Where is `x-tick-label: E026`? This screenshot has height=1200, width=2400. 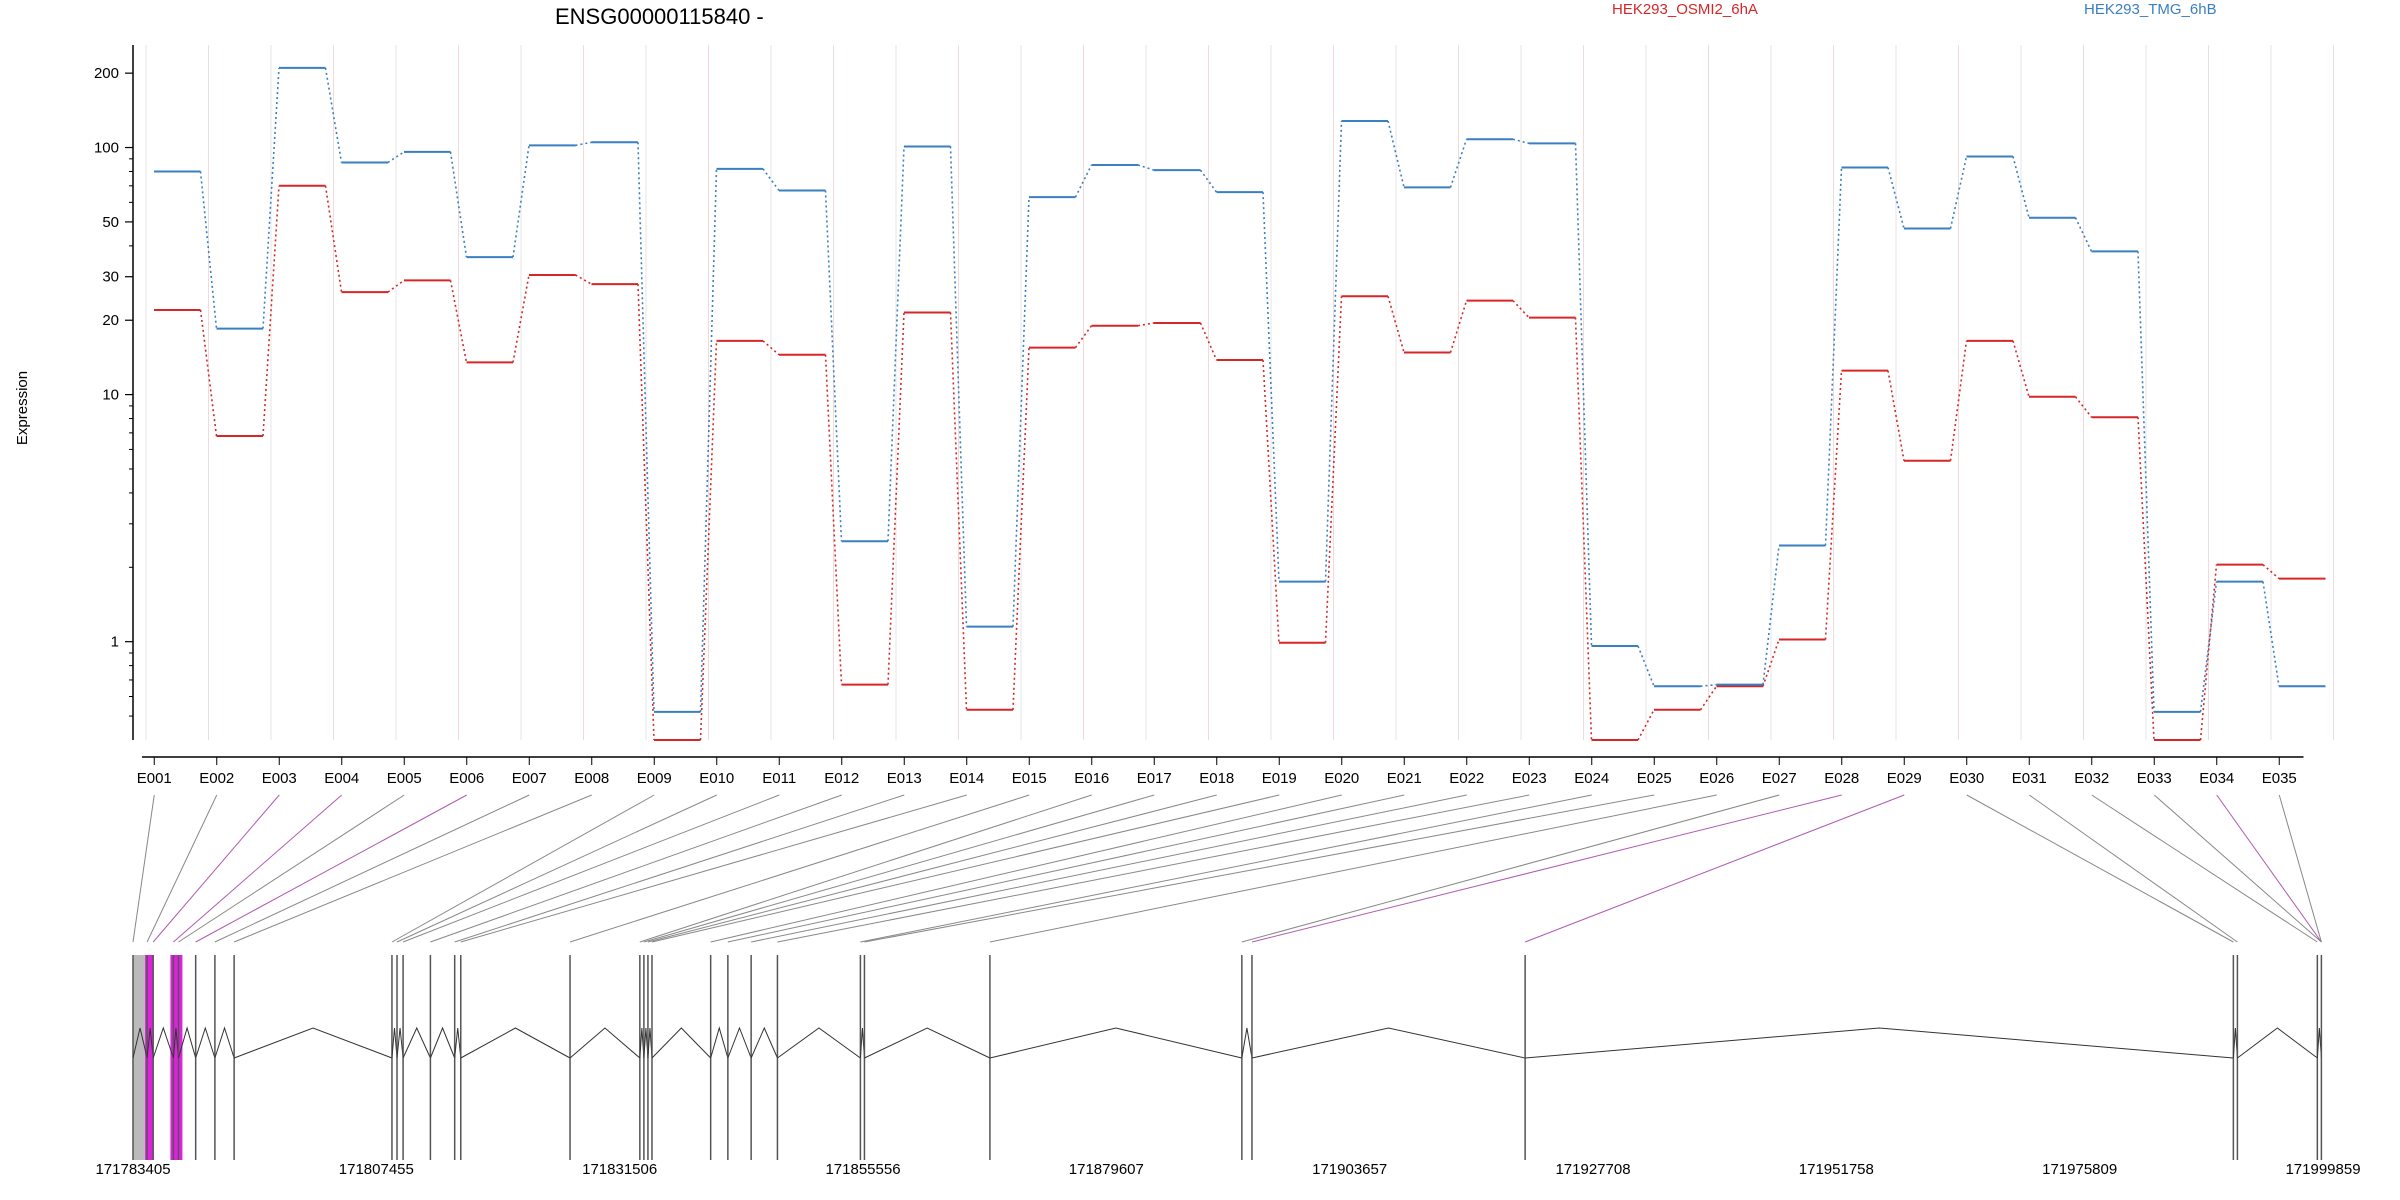 x-tick-label: E026 is located at coordinates (1716, 778).